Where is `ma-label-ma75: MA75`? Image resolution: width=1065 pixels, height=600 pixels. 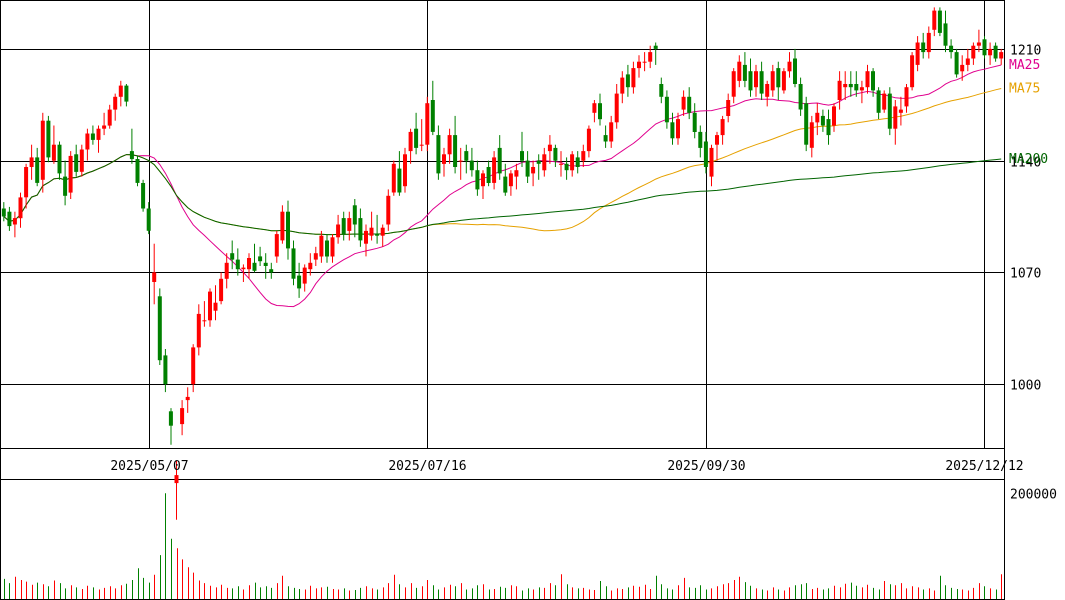 ma-label-ma75: MA75 is located at coordinates (1024, 89).